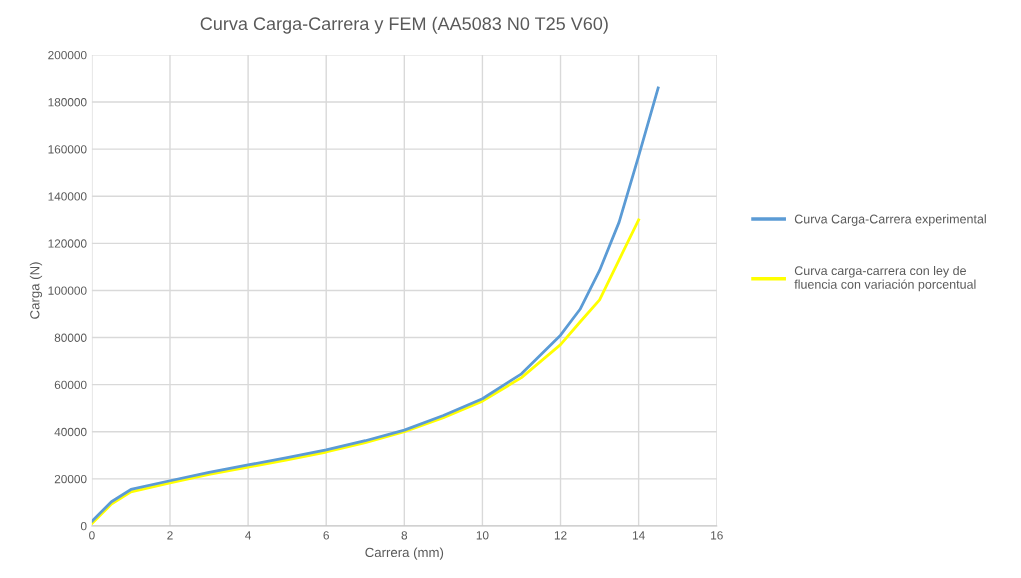 The width and height of the screenshot is (1021, 578). I want to click on x-tick-label: 10, so click(482, 535).